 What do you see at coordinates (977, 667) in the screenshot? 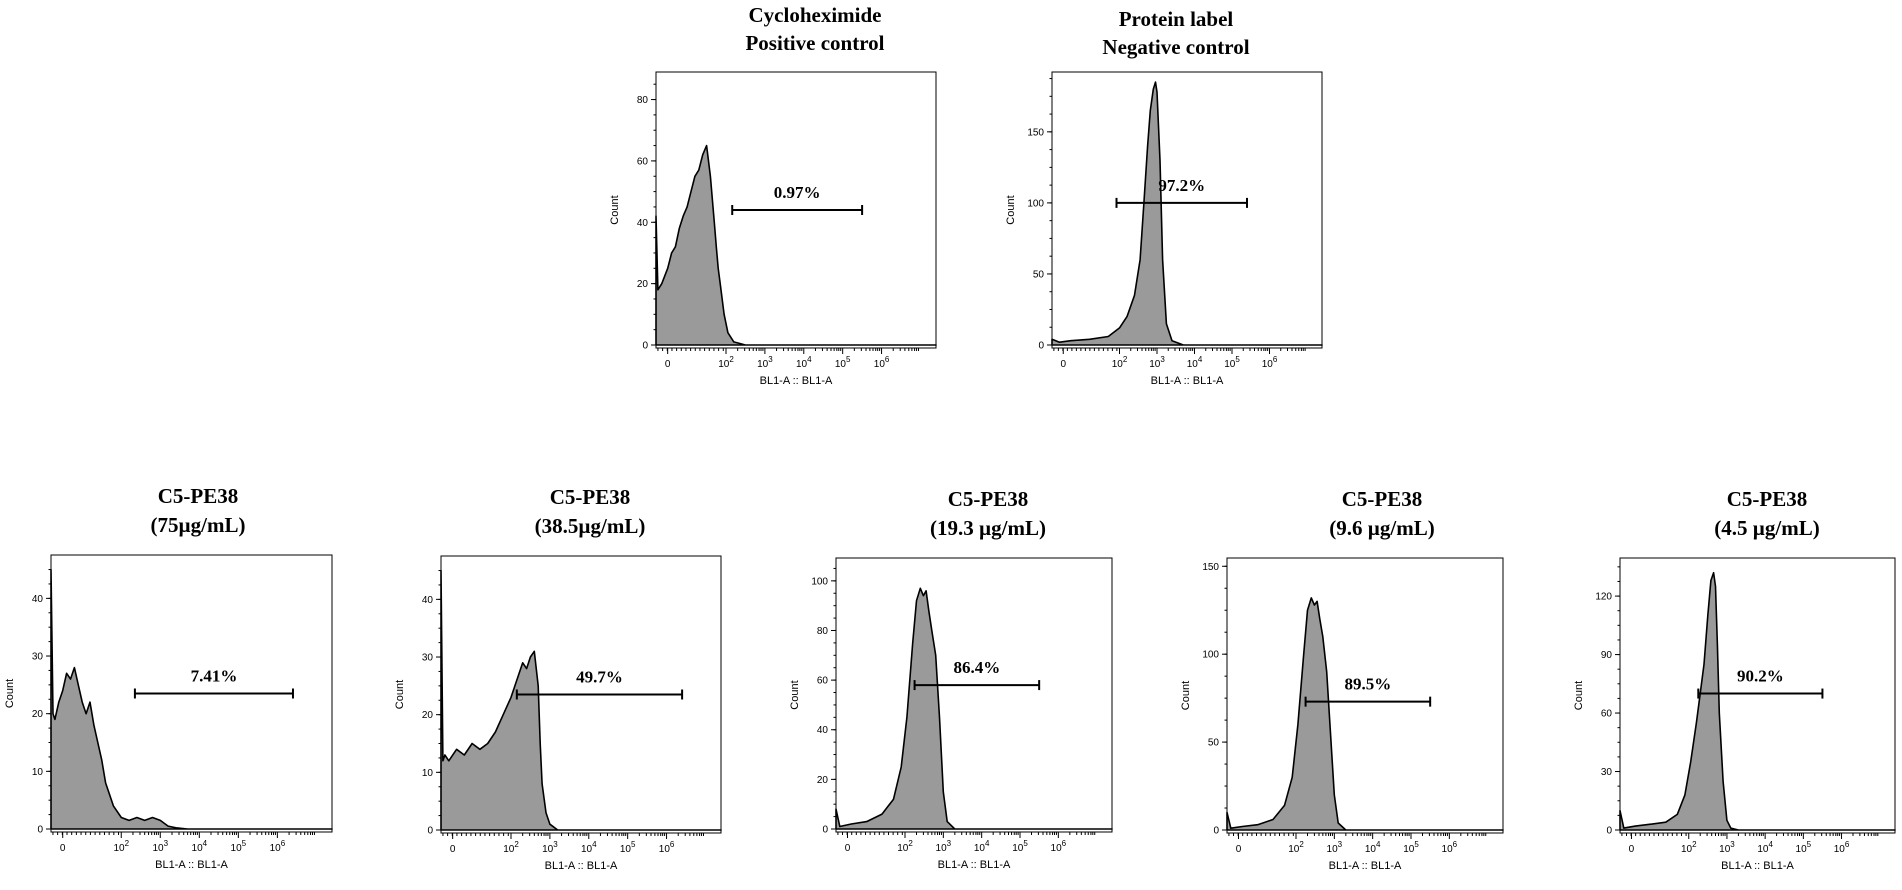
I see `gate-percentage-label: 86.4%` at bounding box center [977, 667].